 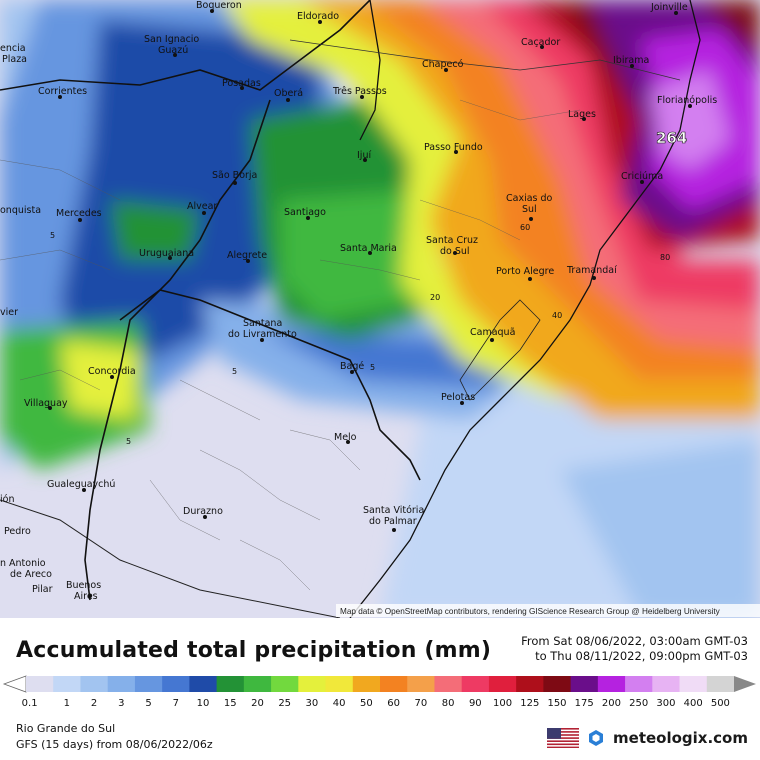 I want to click on chart-title: Accumulated total precipitation (mm), so click(x=254, y=650).